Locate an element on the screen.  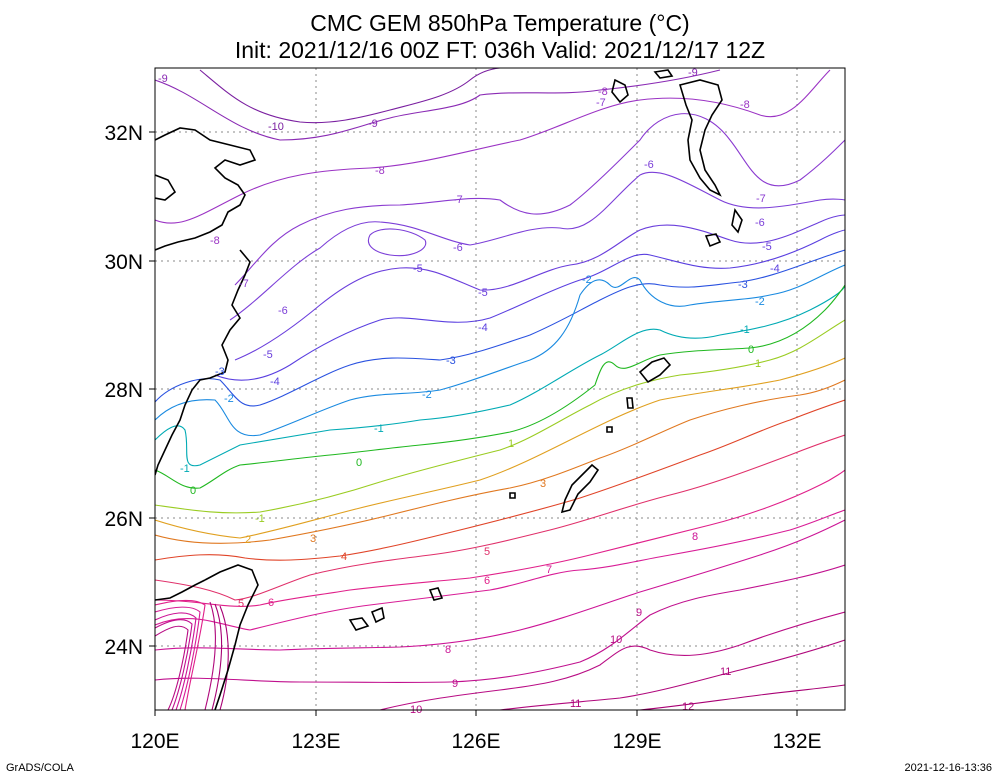
coastline-amami is located at coordinates (655, 370).